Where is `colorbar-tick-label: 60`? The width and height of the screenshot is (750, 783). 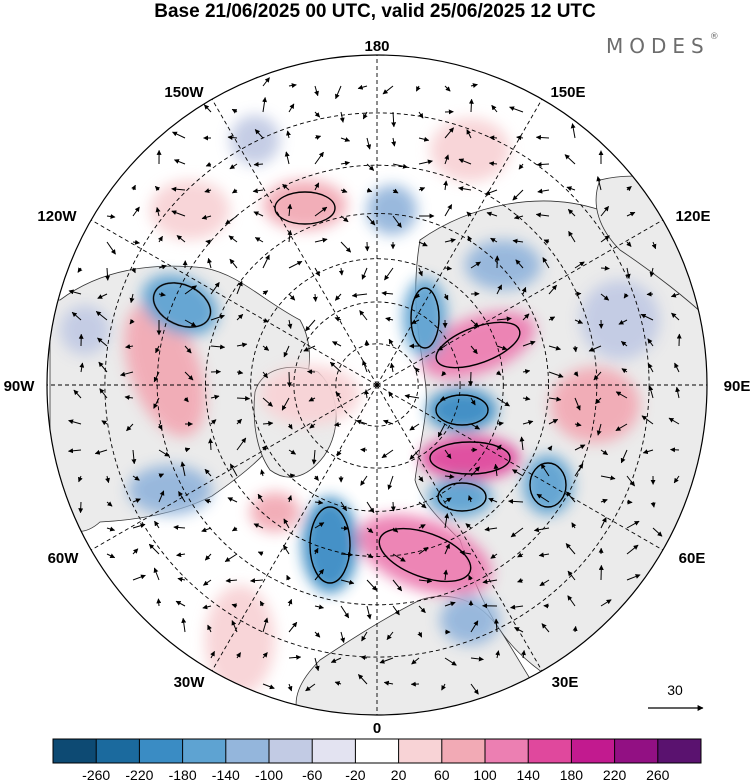 colorbar-tick-label: 60 is located at coordinates (442, 775).